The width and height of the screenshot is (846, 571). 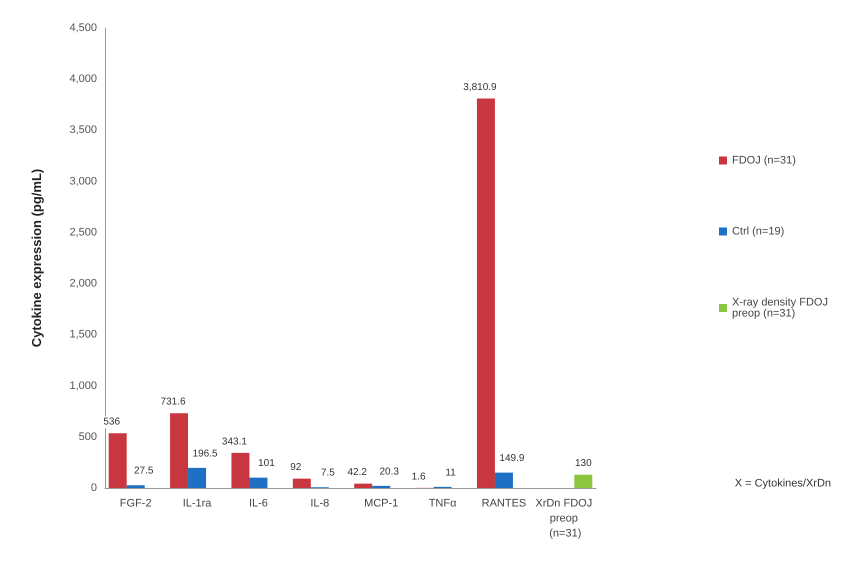 What do you see at coordinates (389, 472) in the screenshot?
I see `data-label: 20.3` at bounding box center [389, 472].